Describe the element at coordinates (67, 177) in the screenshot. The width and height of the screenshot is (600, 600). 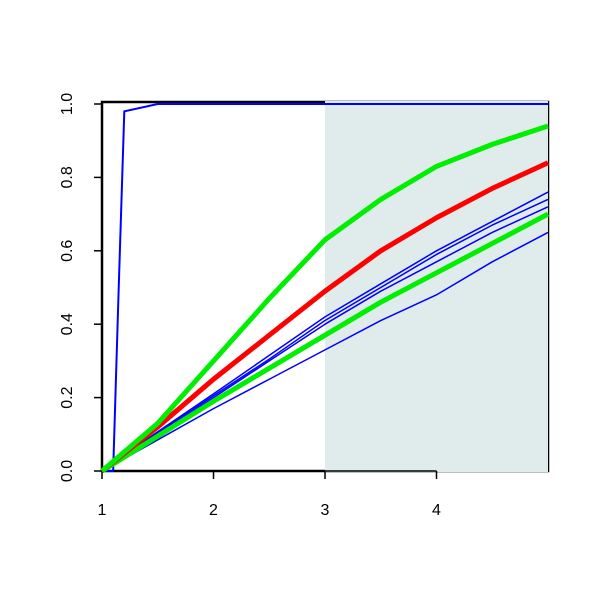
I see `y-tick-label: 0.8` at that location.